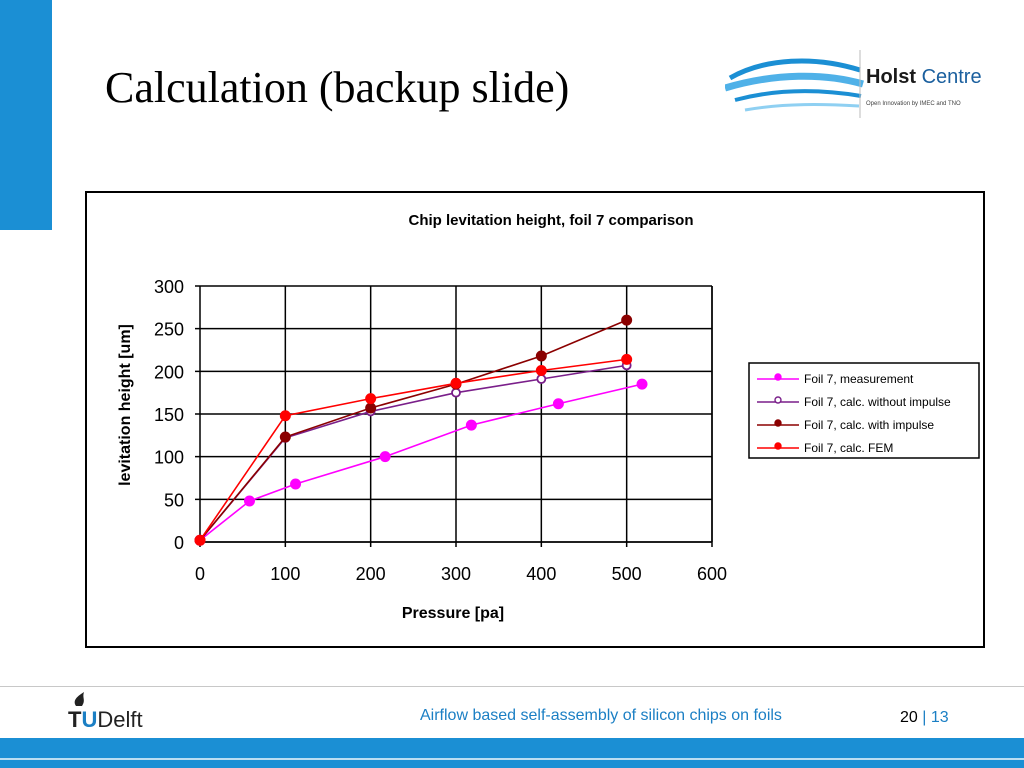 This screenshot has width=1024, height=768. I want to click on x-axis-label: Pressure [pa], so click(453, 613).